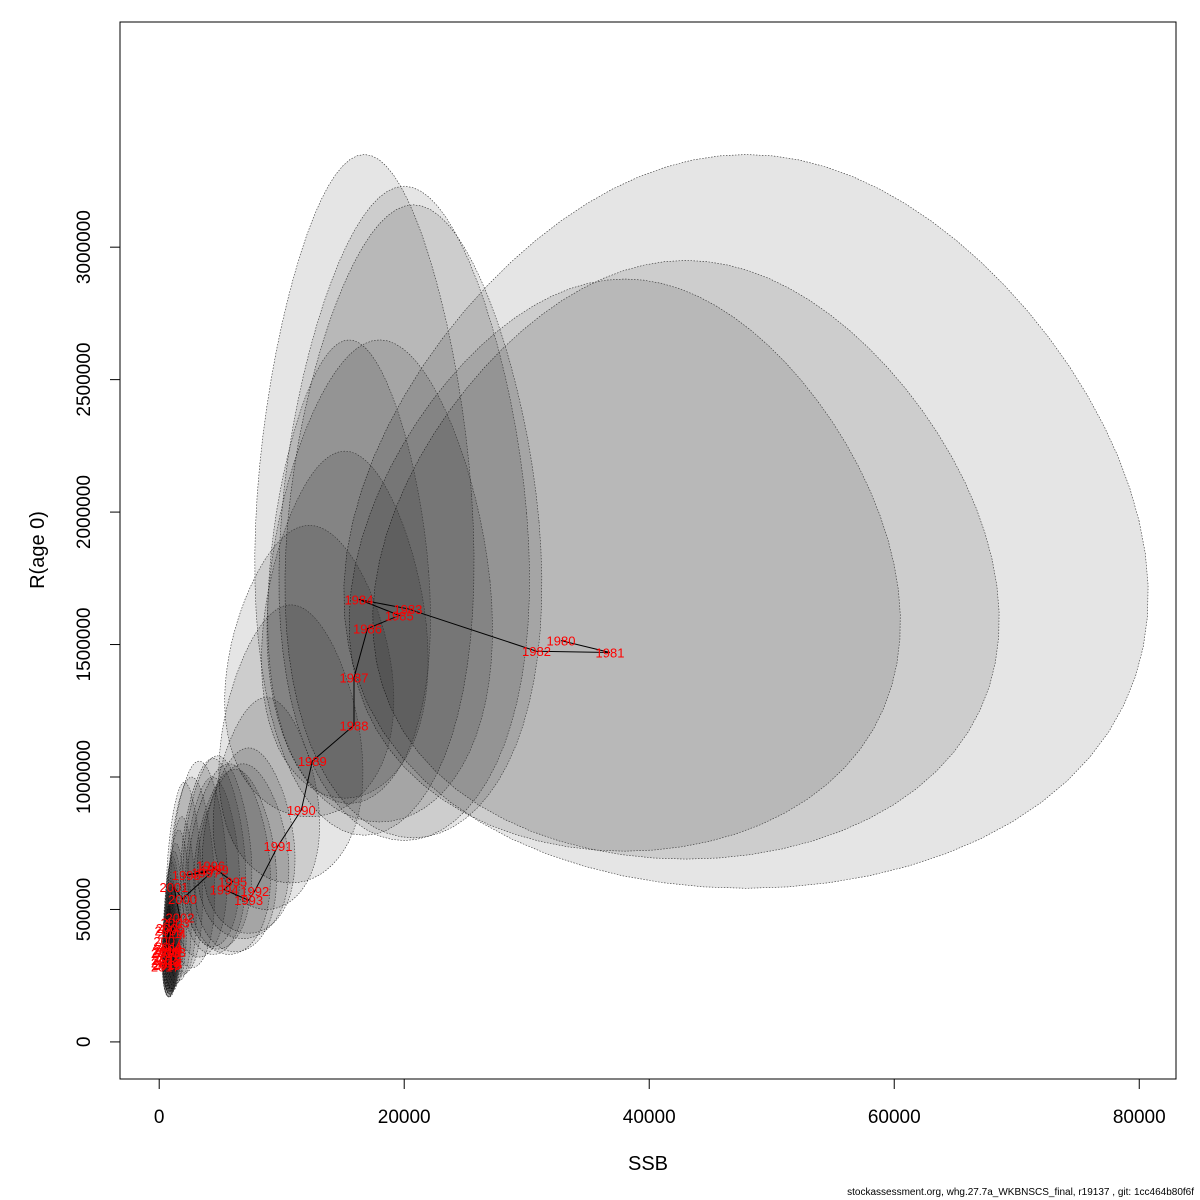  What do you see at coordinates (84, 247) in the screenshot?
I see `y-tick-label: 3000000` at bounding box center [84, 247].